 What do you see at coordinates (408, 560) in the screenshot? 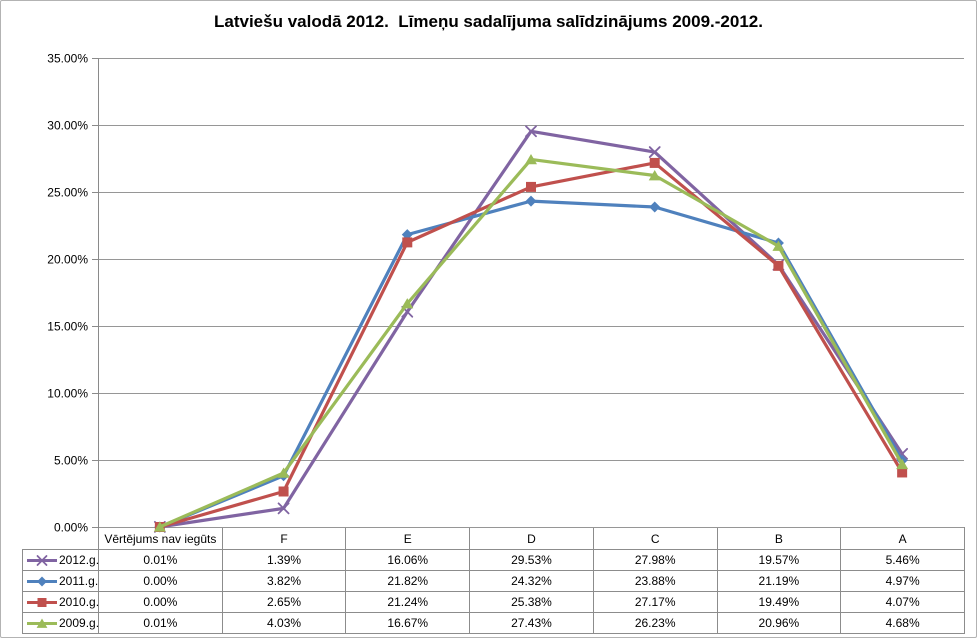
I see `value-cell: 16.06%` at bounding box center [408, 560].